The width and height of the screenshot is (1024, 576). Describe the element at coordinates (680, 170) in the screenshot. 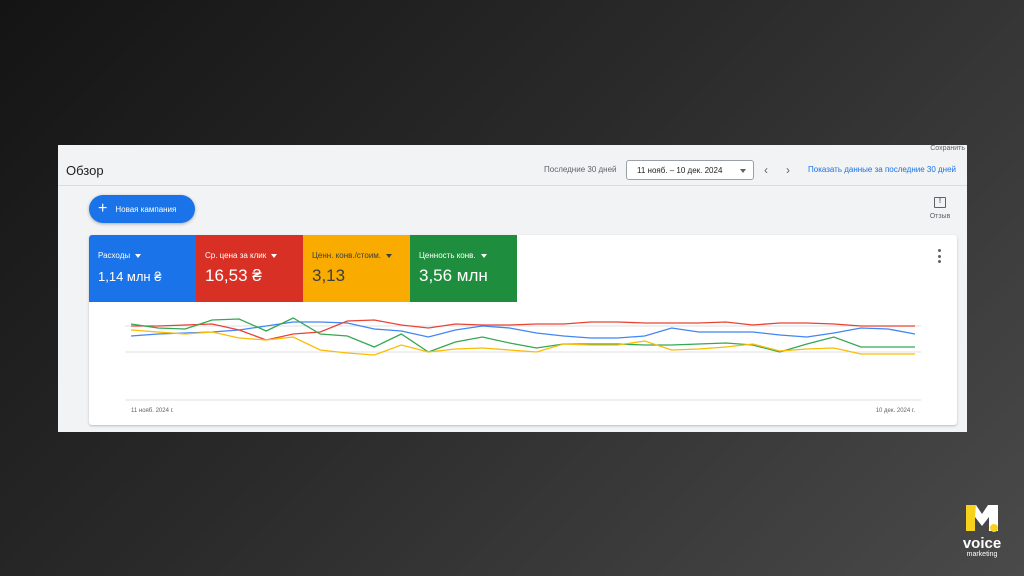

I see `date-range-value: 11 нояб. – 10 дек. 2024` at that location.